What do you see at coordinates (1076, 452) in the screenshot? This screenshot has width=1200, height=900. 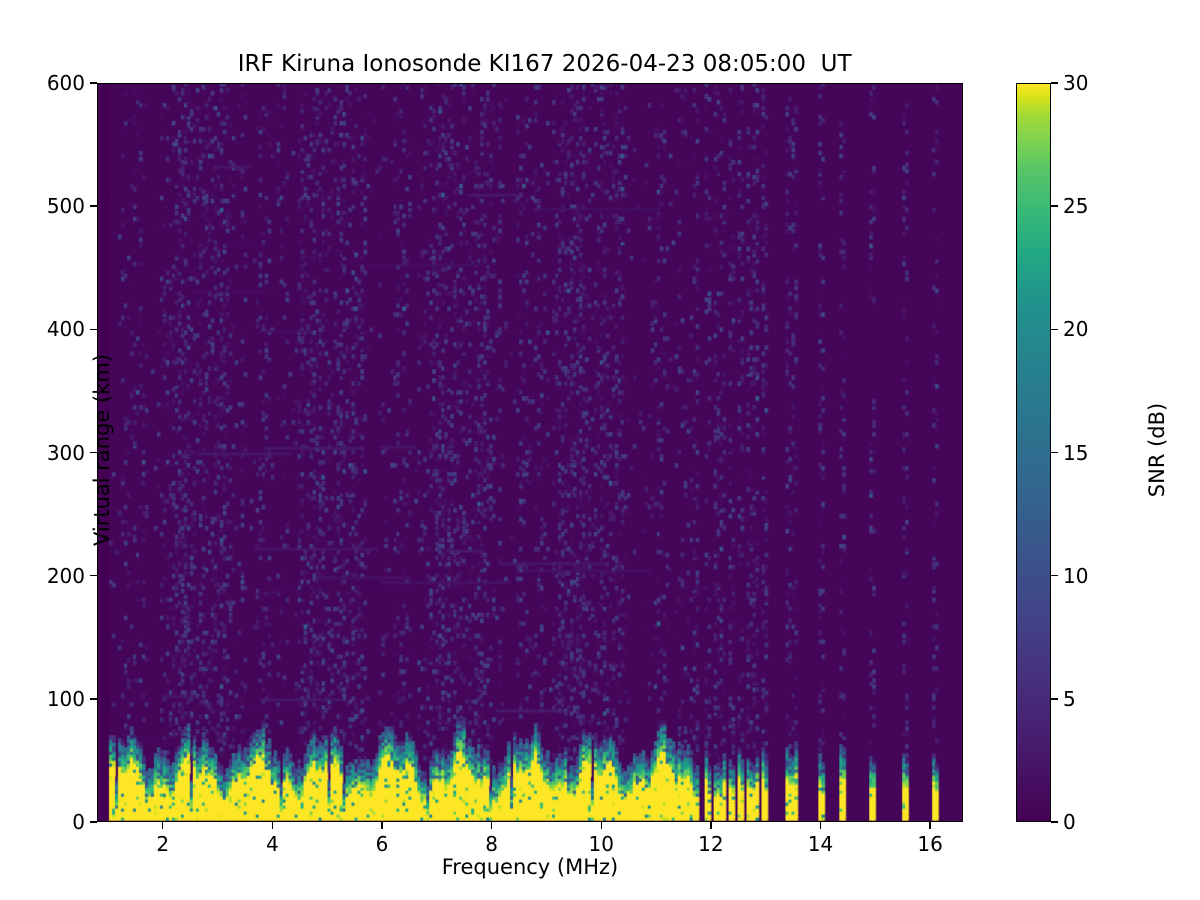 I see `colorbar-tick-label: 15` at bounding box center [1076, 452].